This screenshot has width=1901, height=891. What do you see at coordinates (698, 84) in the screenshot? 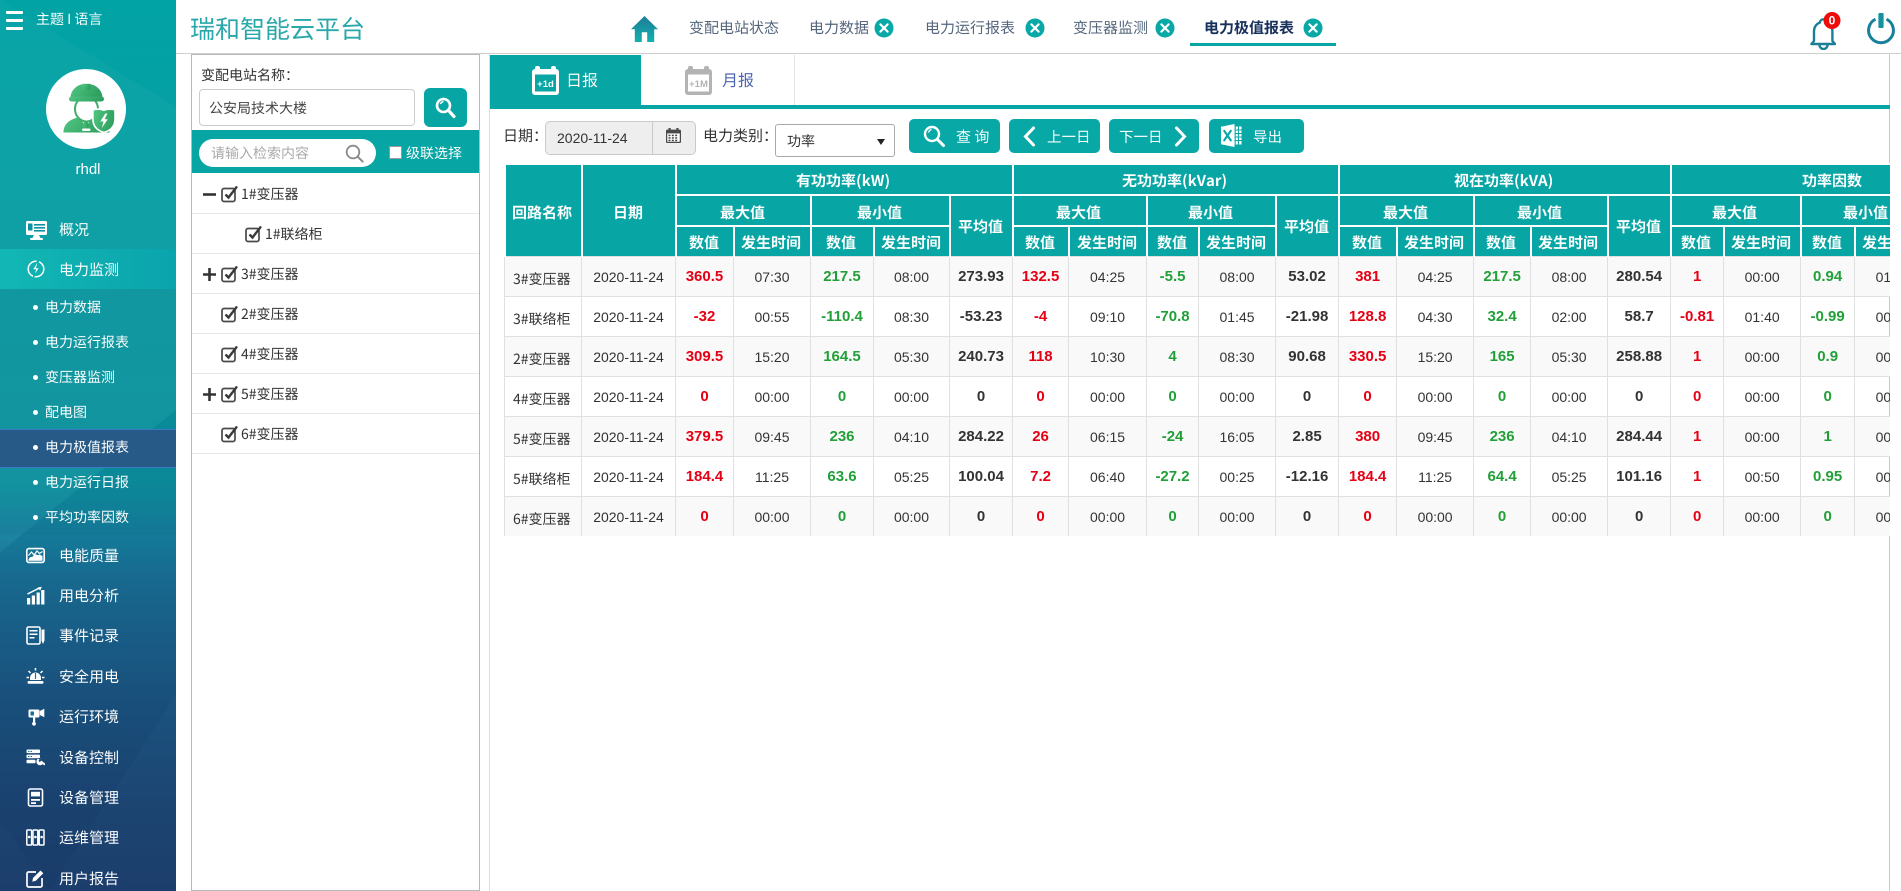
I see `svg-text: +1M` at bounding box center [698, 84].